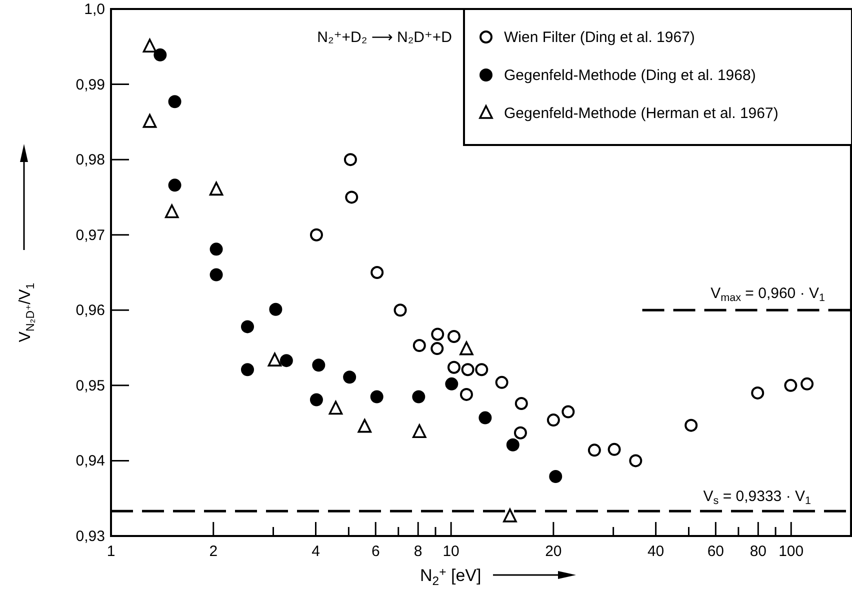 The image size is (852, 589). I want to click on legend-label: Gegenfeld-Methode (Ding et al. 1968), so click(630, 75).